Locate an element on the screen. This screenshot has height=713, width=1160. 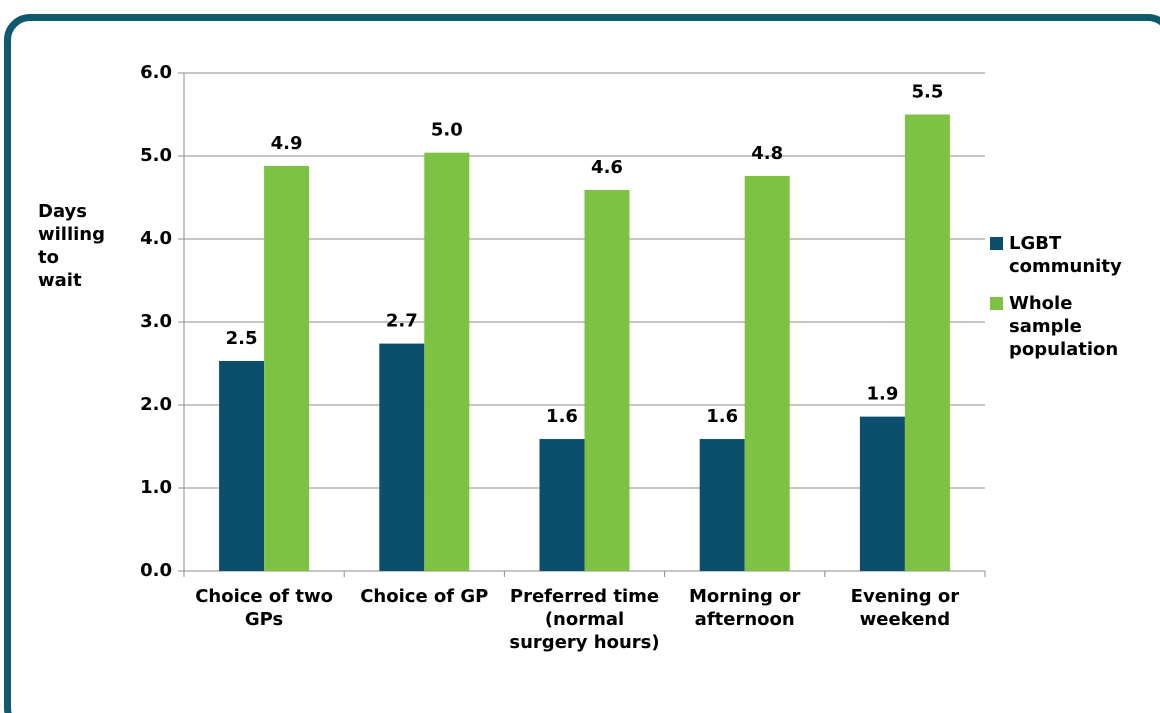
legend-item: LGBT community is located at coordinates (1057, 255).